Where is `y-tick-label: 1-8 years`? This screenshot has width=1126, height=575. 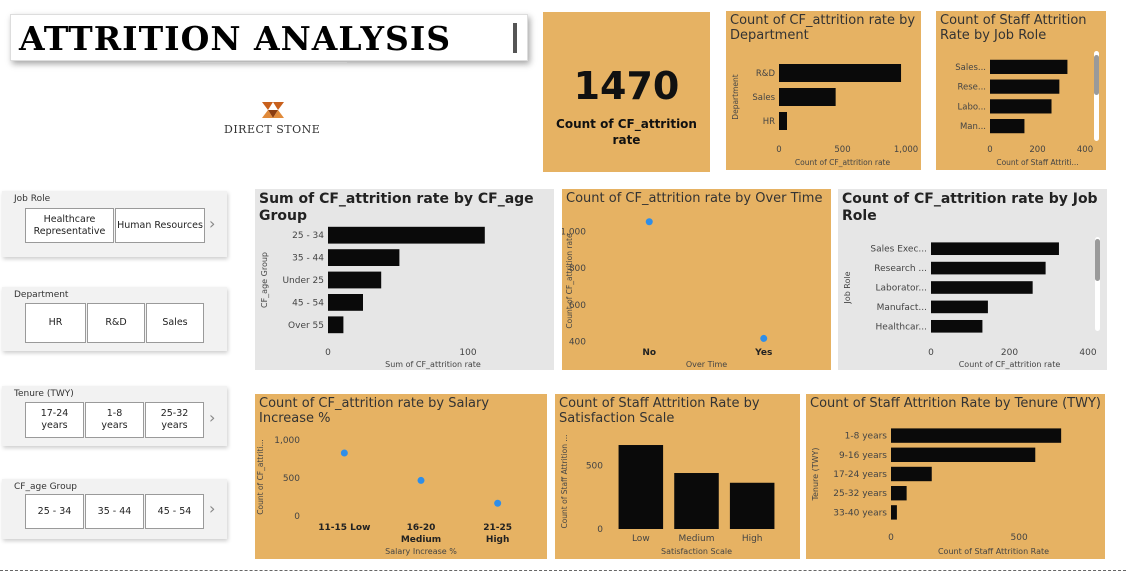 y-tick-label: 1-8 years is located at coordinates (866, 437).